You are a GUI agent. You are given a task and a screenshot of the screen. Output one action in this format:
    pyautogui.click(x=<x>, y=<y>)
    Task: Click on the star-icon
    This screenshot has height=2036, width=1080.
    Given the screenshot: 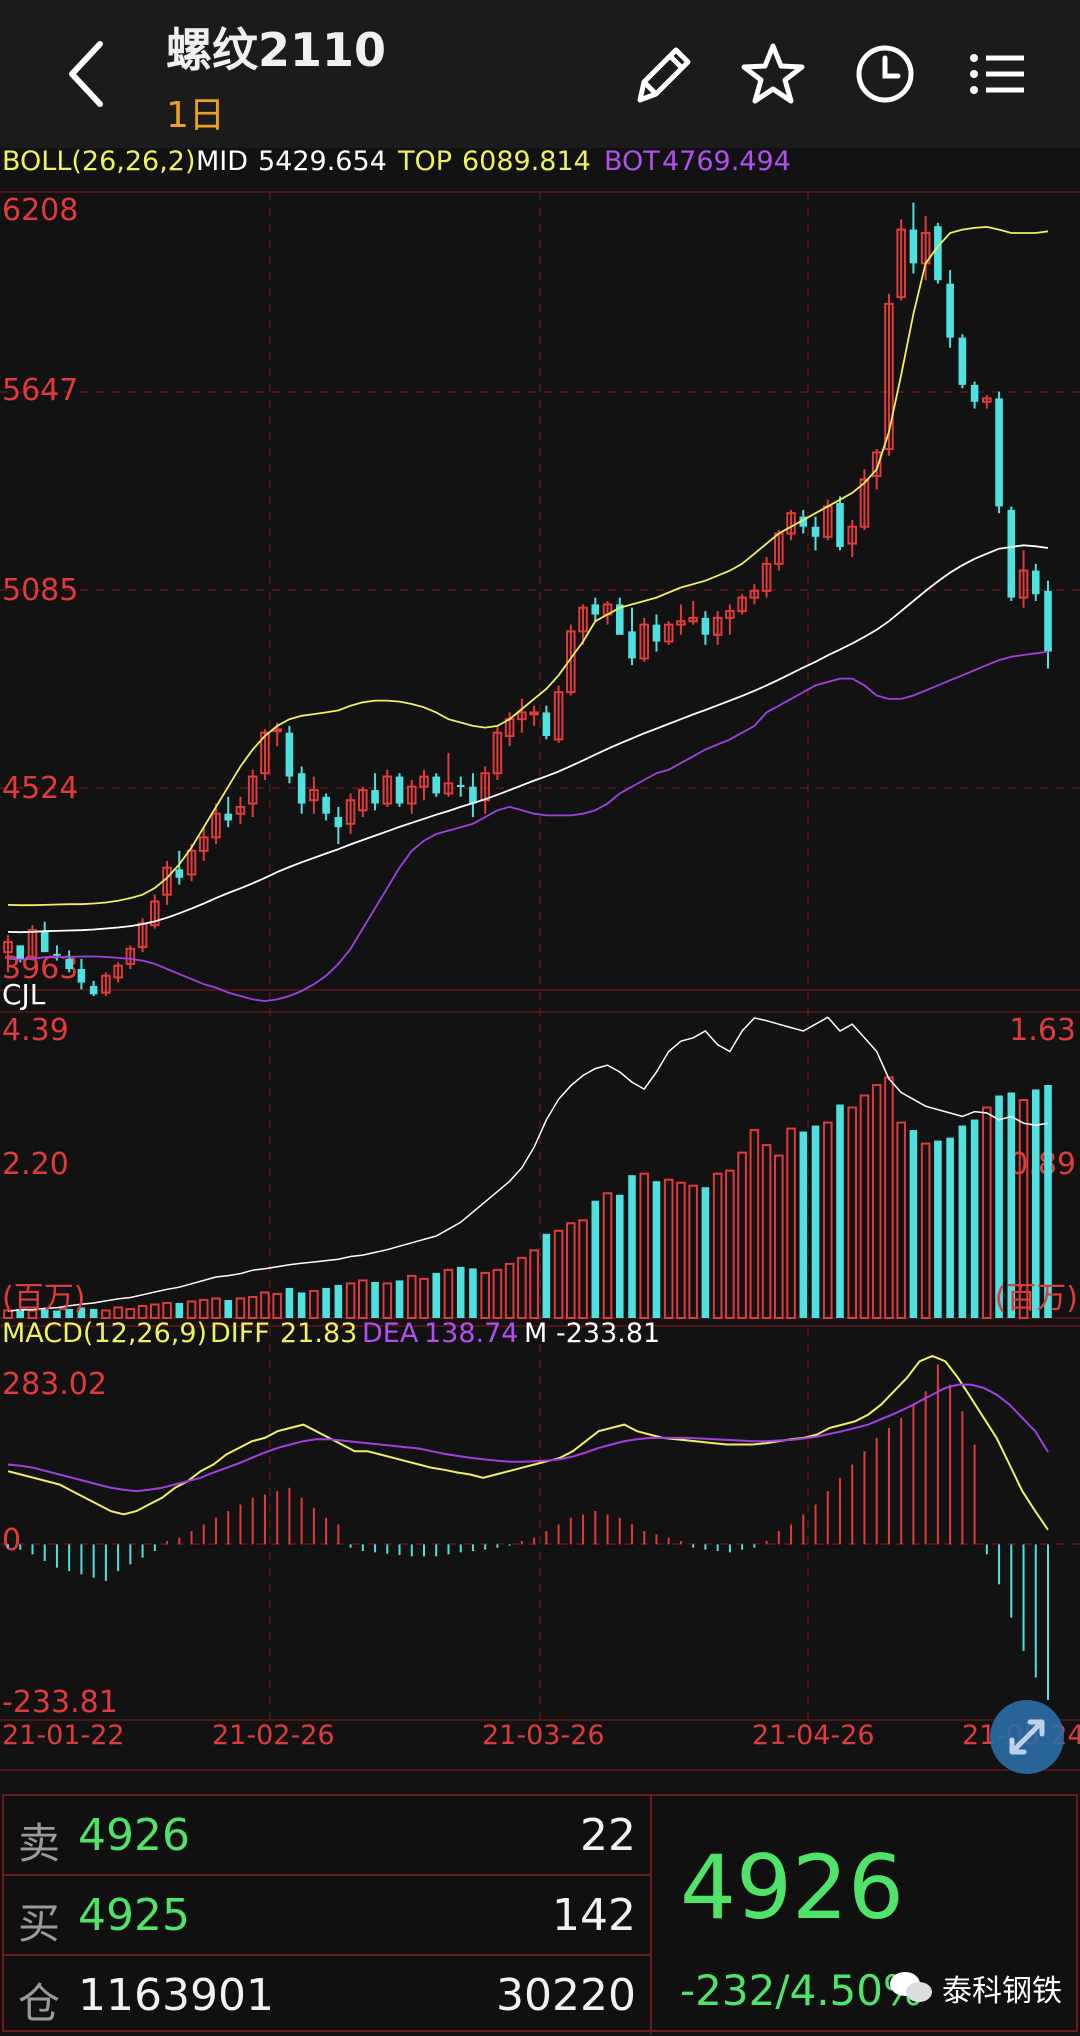 What is the action you would take?
    pyautogui.click(x=773, y=74)
    